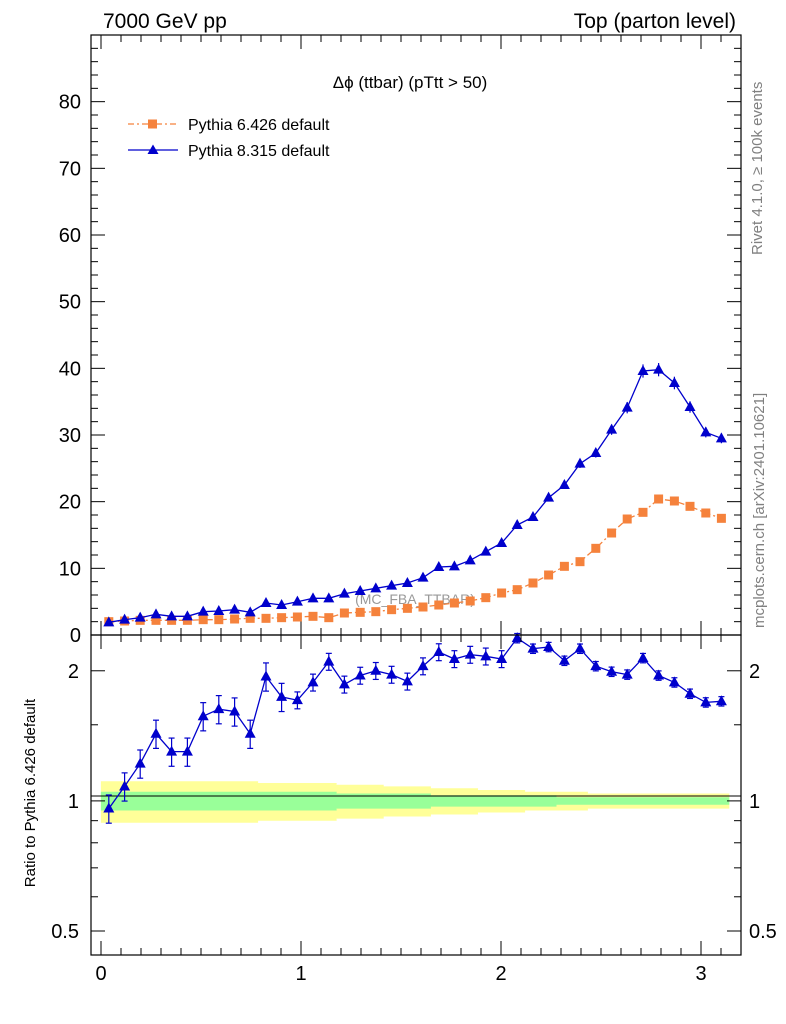 Image resolution: width=786 pixels, height=1024 pixels. What do you see at coordinates (70, 236) in the screenshot?
I see `main-y-tick-label: 60` at bounding box center [70, 236].